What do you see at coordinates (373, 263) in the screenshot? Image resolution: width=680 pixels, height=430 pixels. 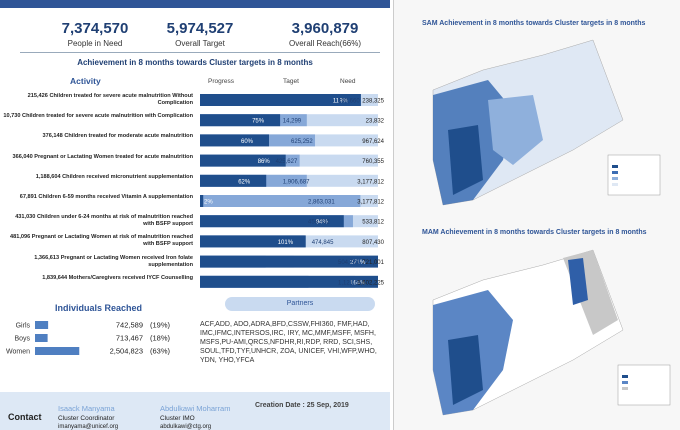 I see `need-label: 721,001` at bounding box center [373, 263].